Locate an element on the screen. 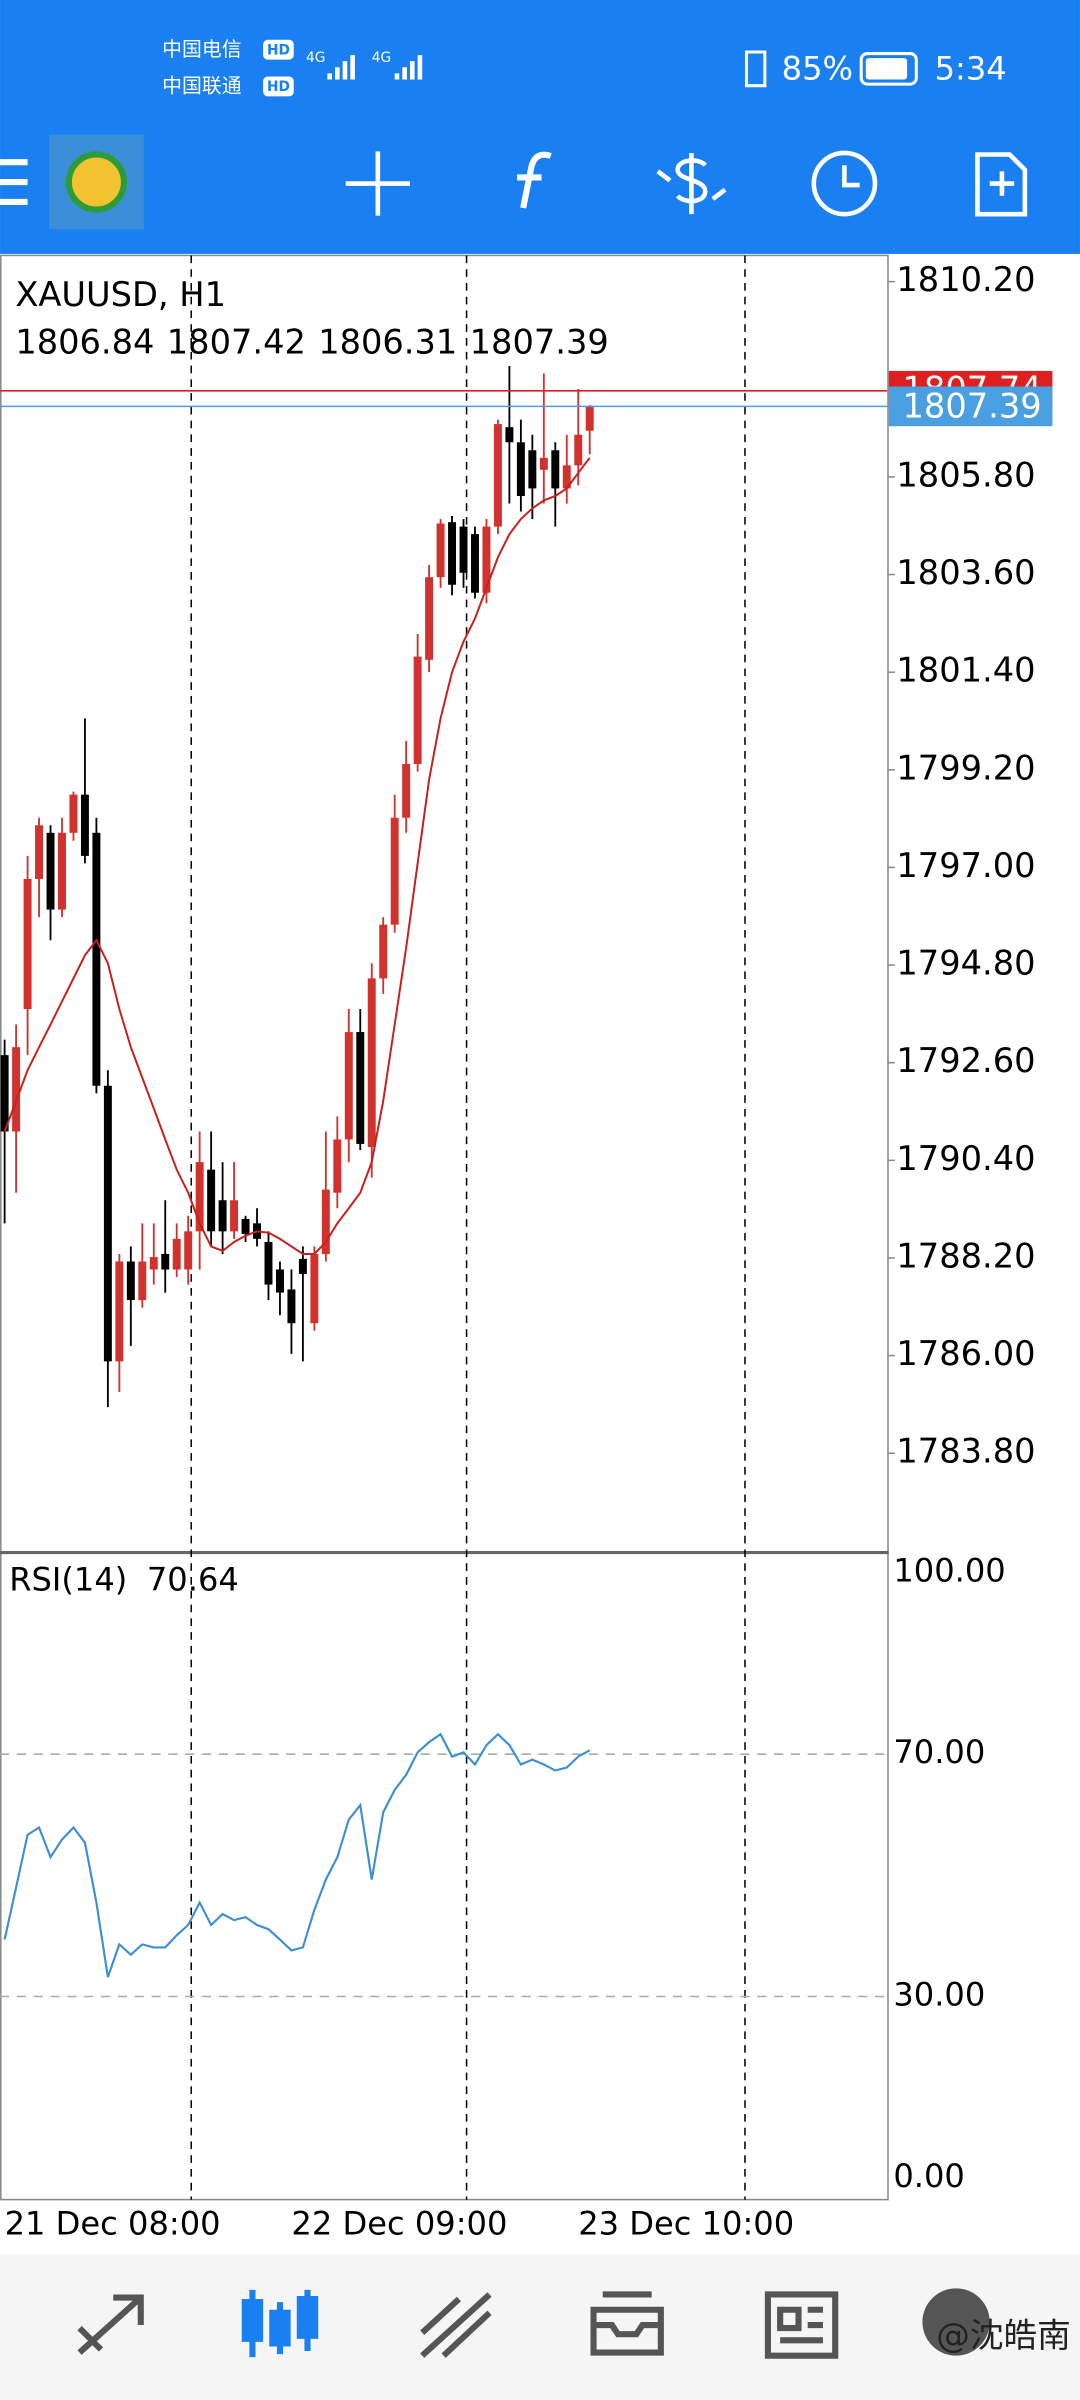 Image resolution: width=1080 pixels, height=2400 pixels. y-tick-label: 1803.60 is located at coordinates (965, 572).